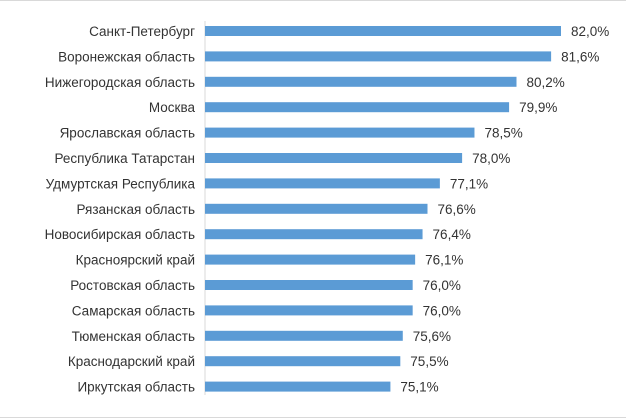  I want to click on data-label: 78,5%, so click(503, 133).